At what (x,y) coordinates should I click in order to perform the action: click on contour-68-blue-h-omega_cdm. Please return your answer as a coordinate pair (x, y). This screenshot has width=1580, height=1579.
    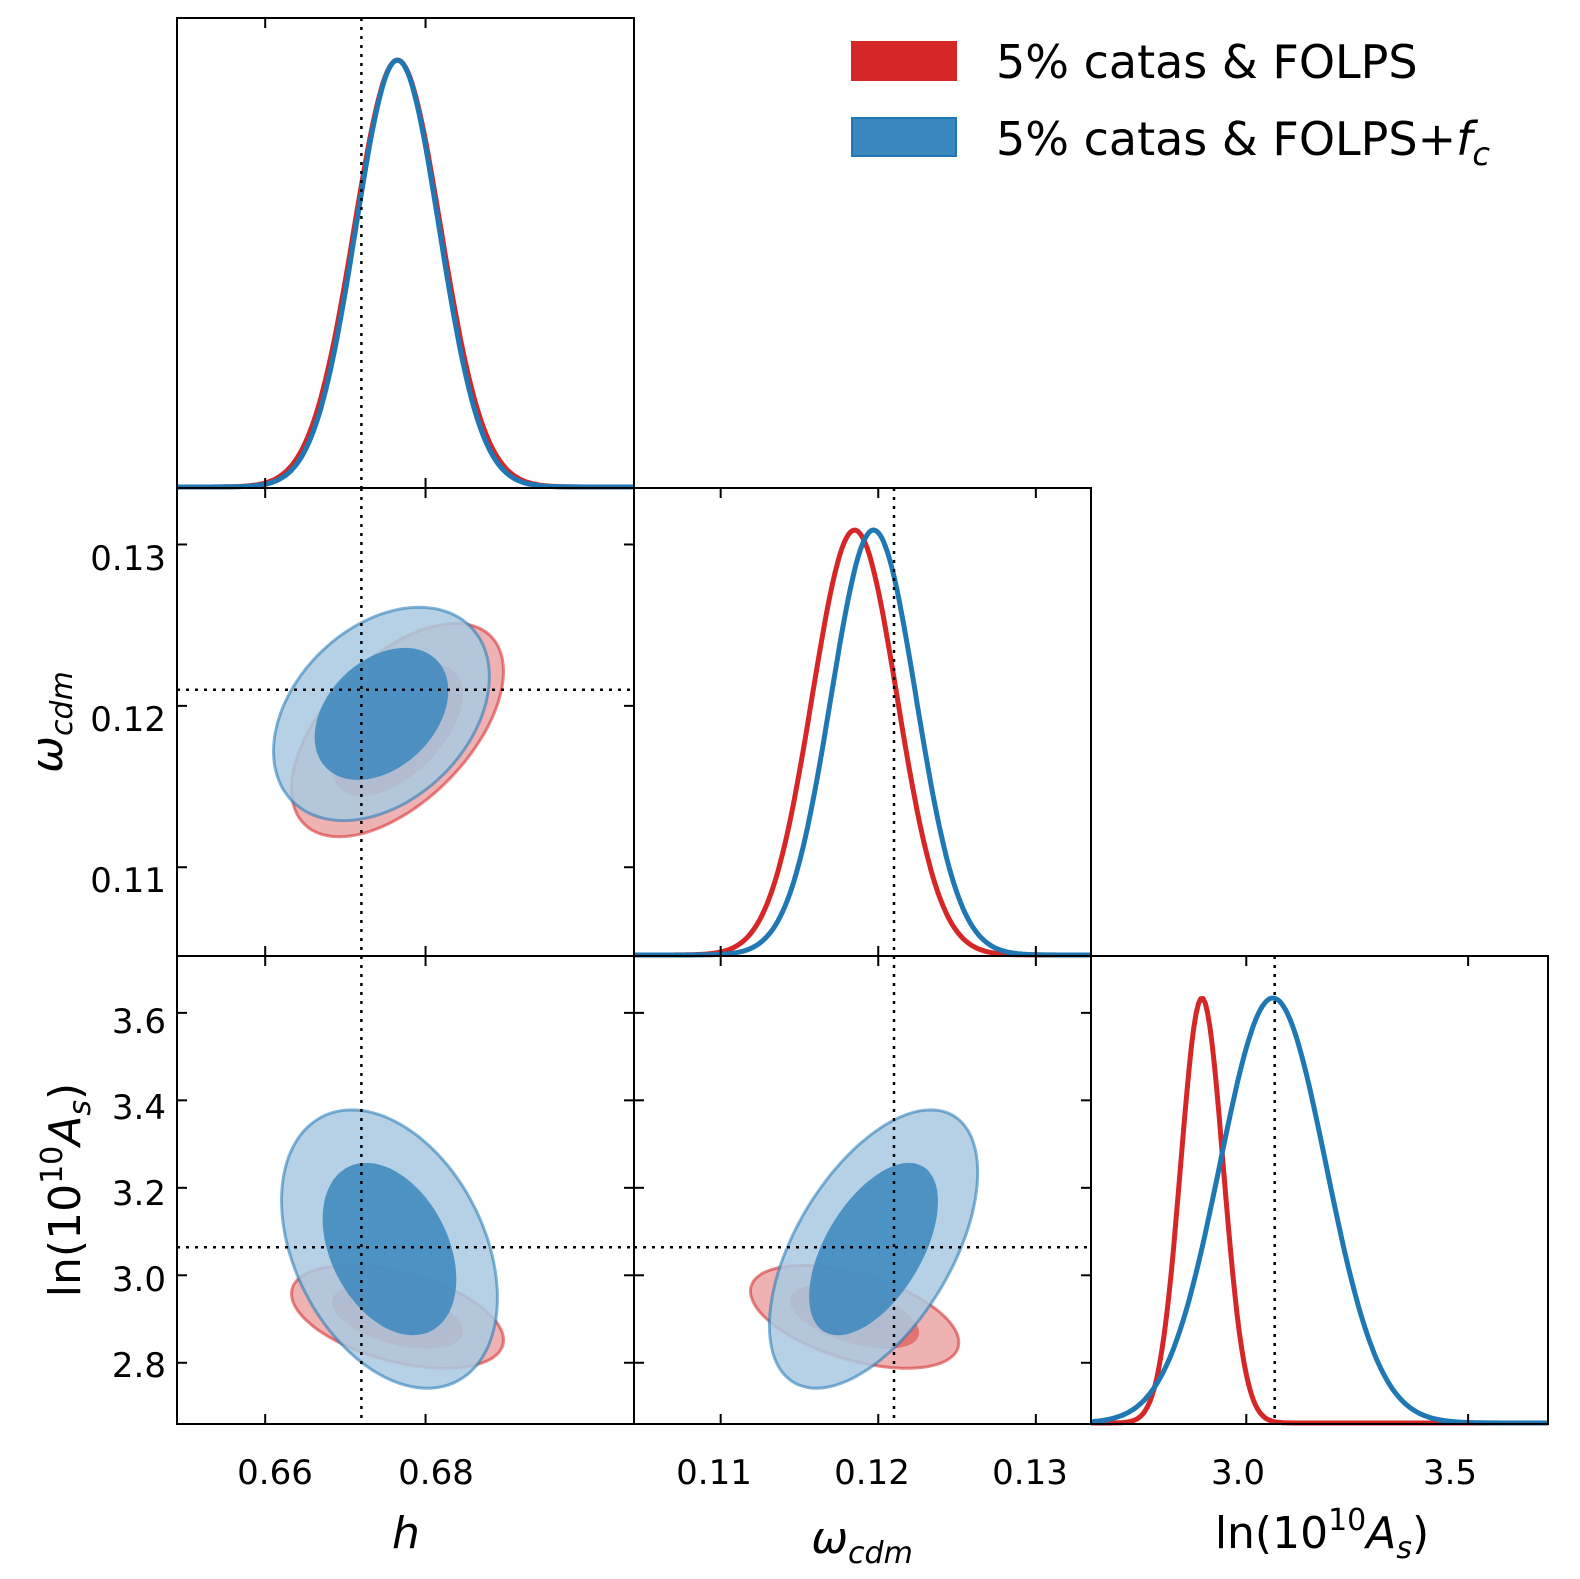
    Looking at the image, I should click on (381, 713).